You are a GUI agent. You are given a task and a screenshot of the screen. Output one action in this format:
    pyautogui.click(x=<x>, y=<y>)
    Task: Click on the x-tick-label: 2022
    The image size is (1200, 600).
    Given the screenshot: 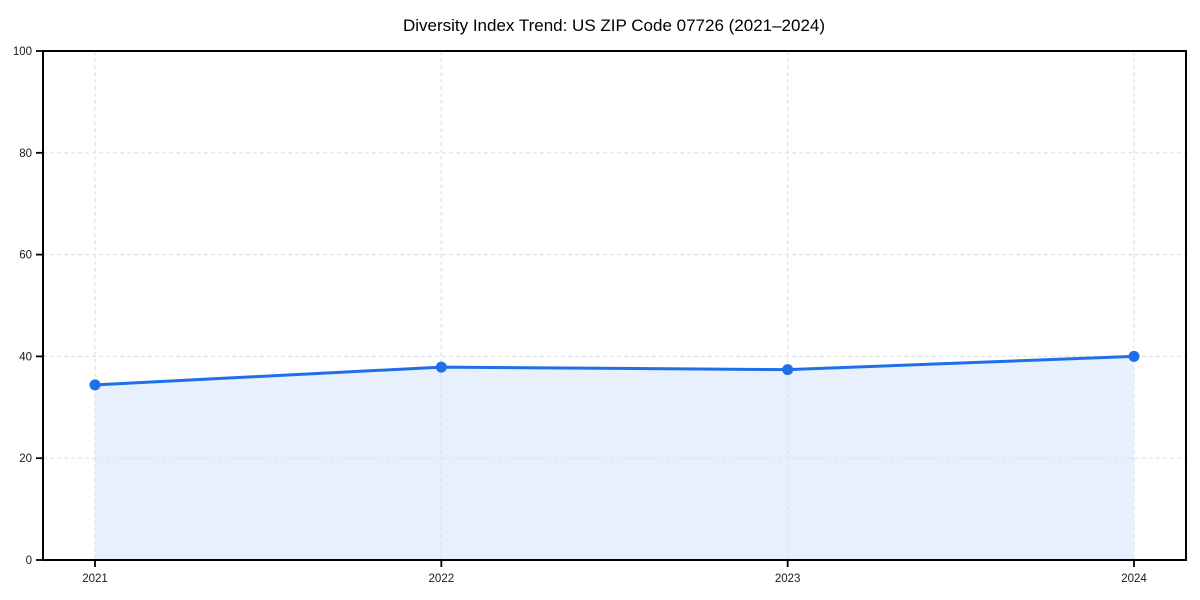 What is the action you would take?
    pyautogui.click(x=442, y=579)
    